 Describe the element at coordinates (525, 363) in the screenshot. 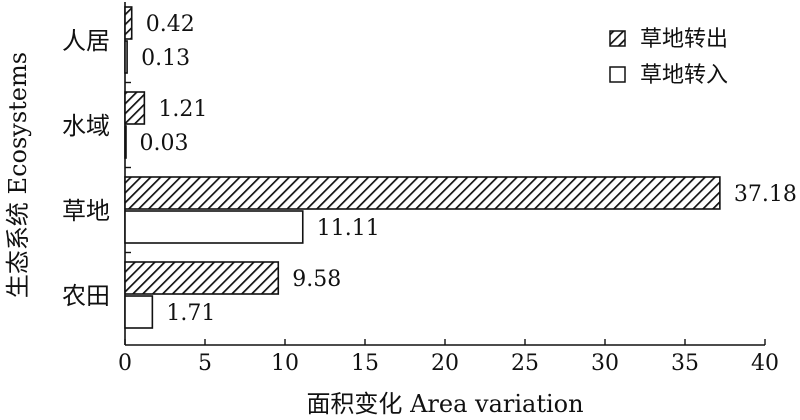

I see `x-tick-label: 25` at that location.